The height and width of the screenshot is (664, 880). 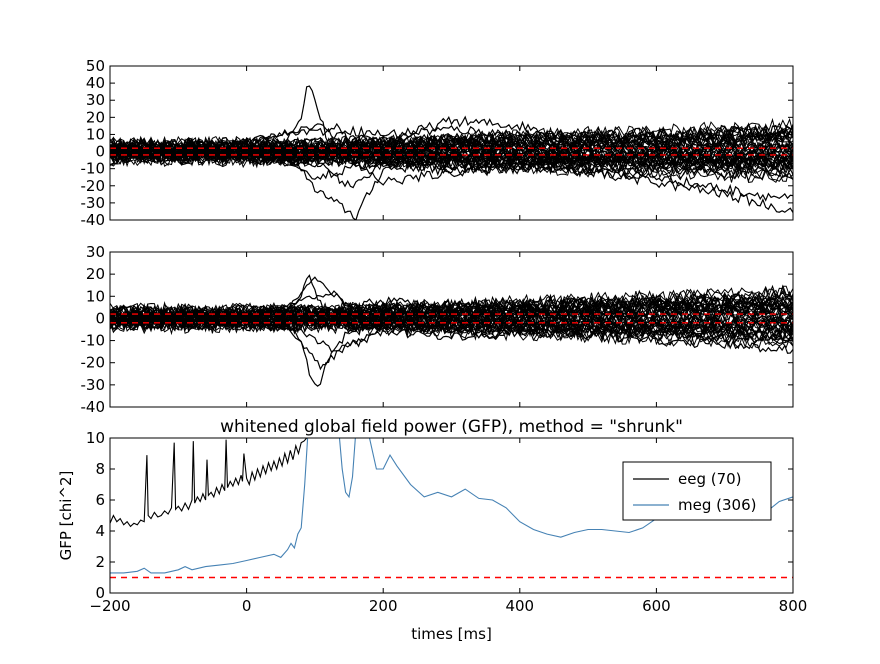 I want to click on legend-box, so click(x=697, y=491).